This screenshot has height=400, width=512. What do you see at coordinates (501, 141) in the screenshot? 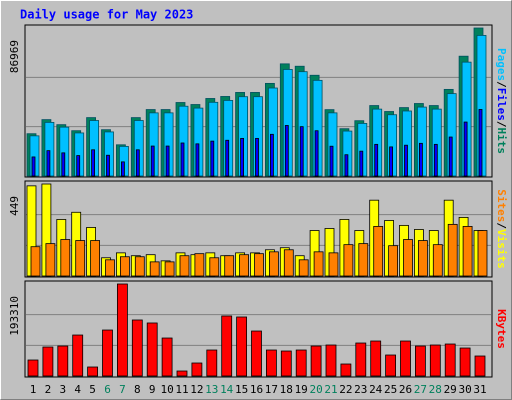
I see `legend-entry: Hits` at bounding box center [501, 141].